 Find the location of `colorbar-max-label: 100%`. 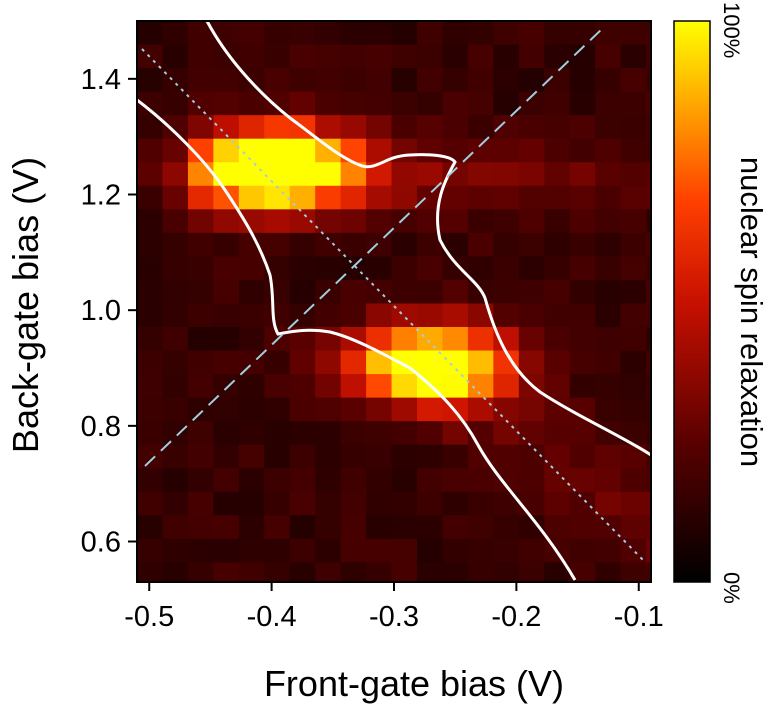

colorbar-max-label: 100% is located at coordinates (731, 30).